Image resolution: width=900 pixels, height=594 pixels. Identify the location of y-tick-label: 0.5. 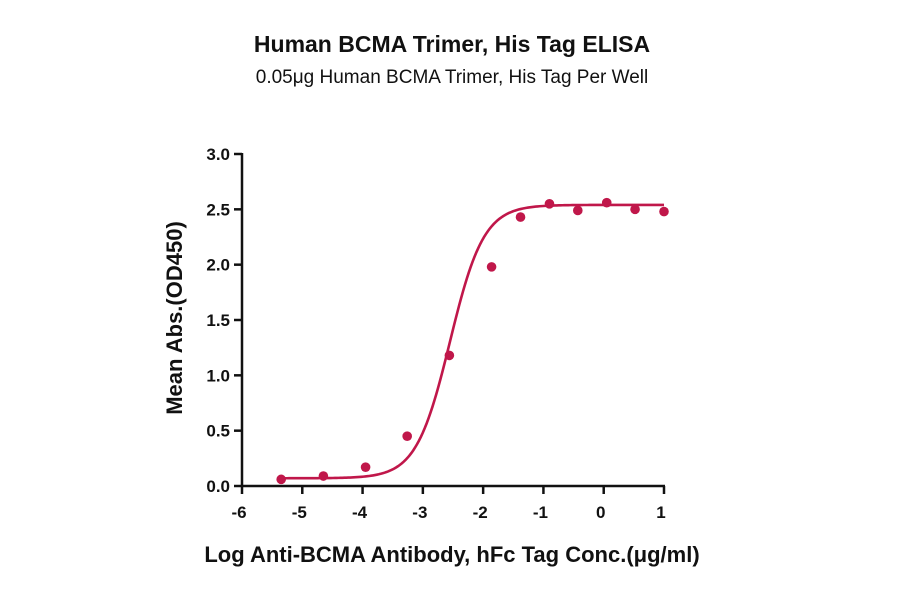
(218, 431).